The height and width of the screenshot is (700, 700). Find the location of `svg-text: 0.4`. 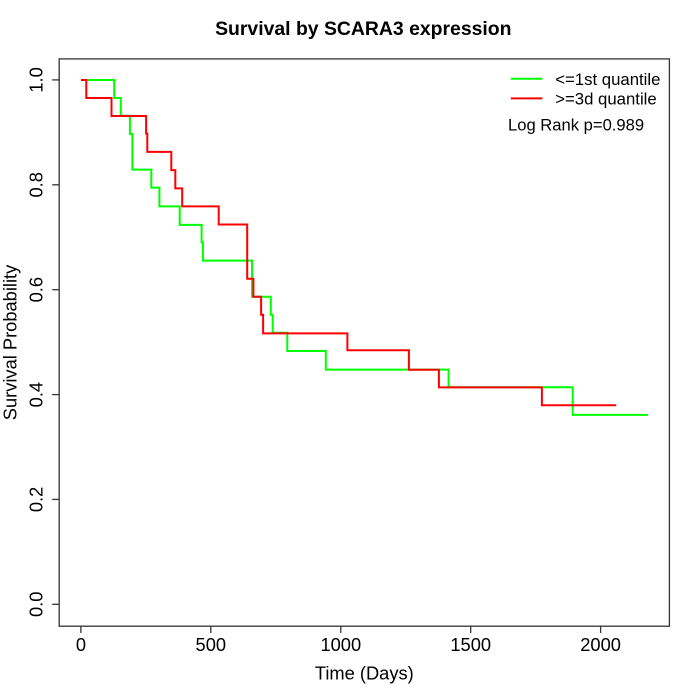

svg-text: 0.4 is located at coordinates (35, 394).